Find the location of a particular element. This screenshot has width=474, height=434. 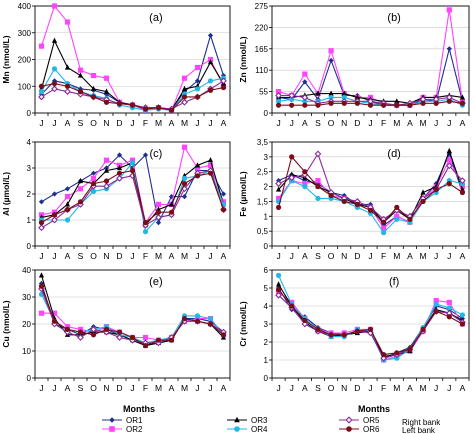

legend-entry-OR5: OR5 is located at coordinates (359, 420).